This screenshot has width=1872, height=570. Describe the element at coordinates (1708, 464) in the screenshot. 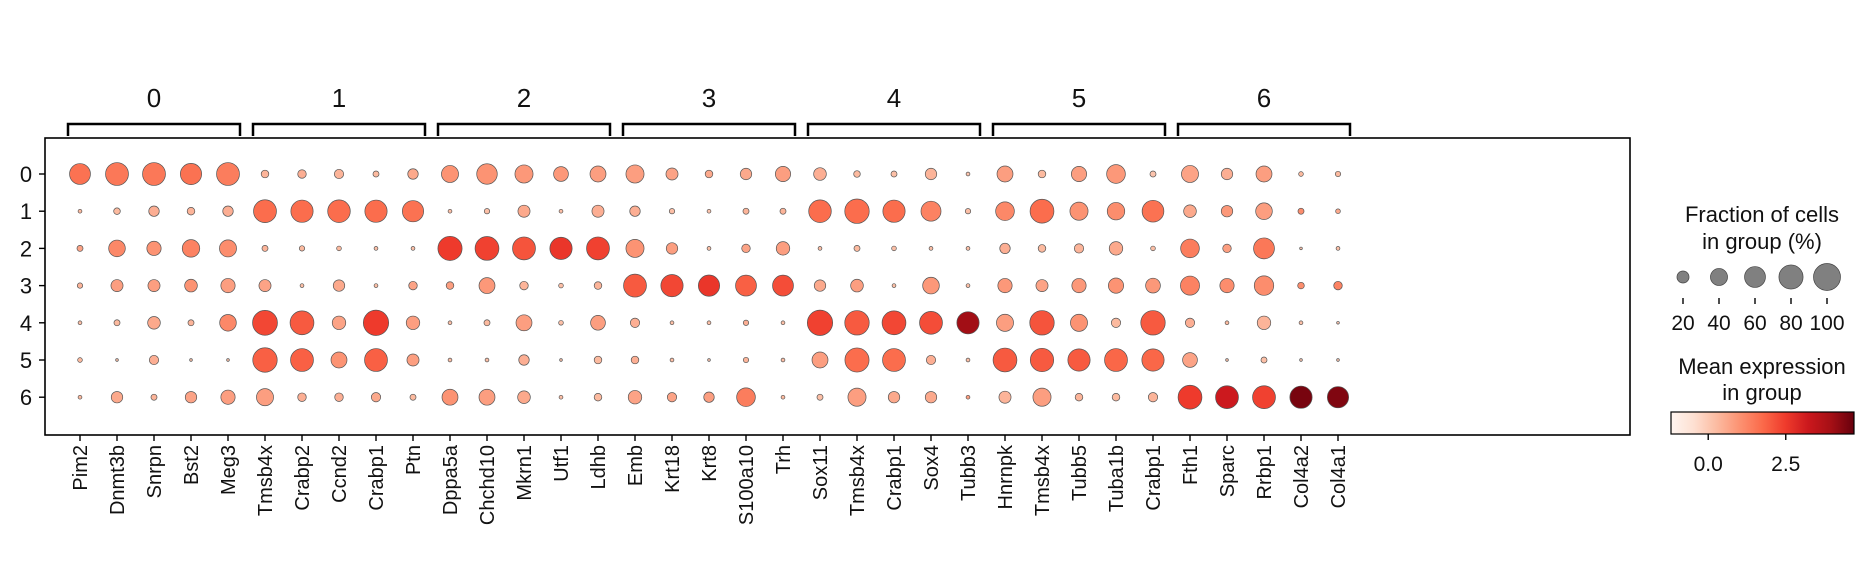

I see `color-legend-tick-label: 0.0` at that location.